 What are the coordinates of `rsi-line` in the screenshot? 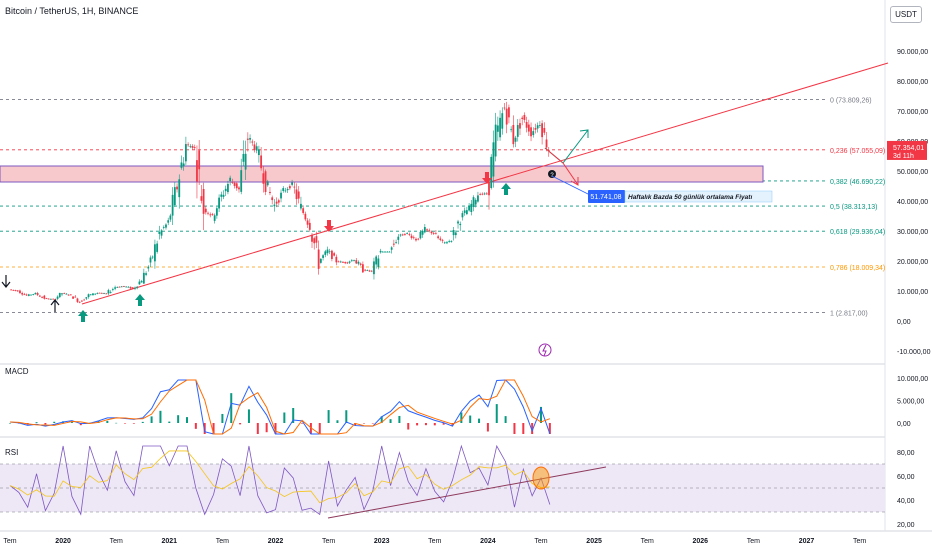 It's located at (280, 480).